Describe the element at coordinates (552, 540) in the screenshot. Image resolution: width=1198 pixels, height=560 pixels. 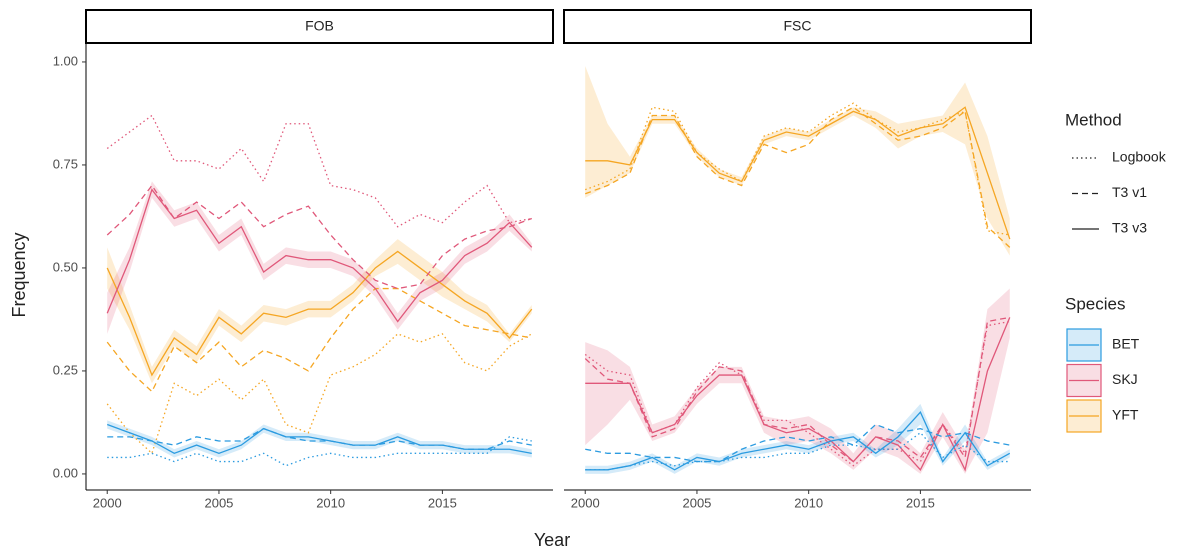
I see `x-axis-label: Year` at that location.